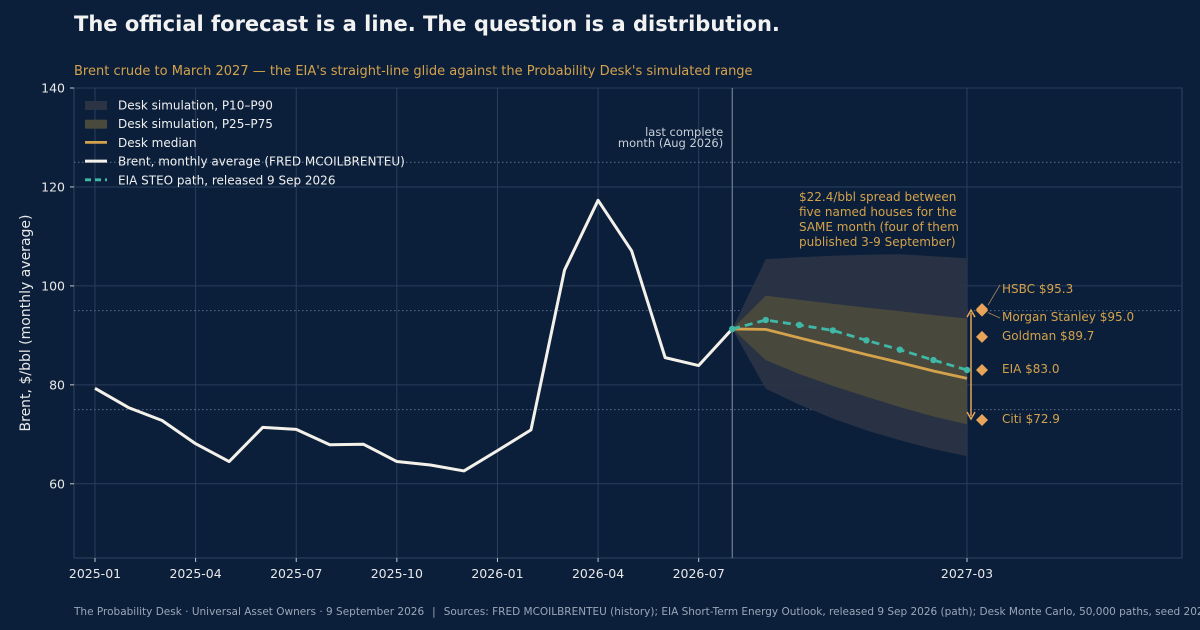  What do you see at coordinates (53, 88) in the screenshot?
I see `y-tick-label: 140` at bounding box center [53, 88].